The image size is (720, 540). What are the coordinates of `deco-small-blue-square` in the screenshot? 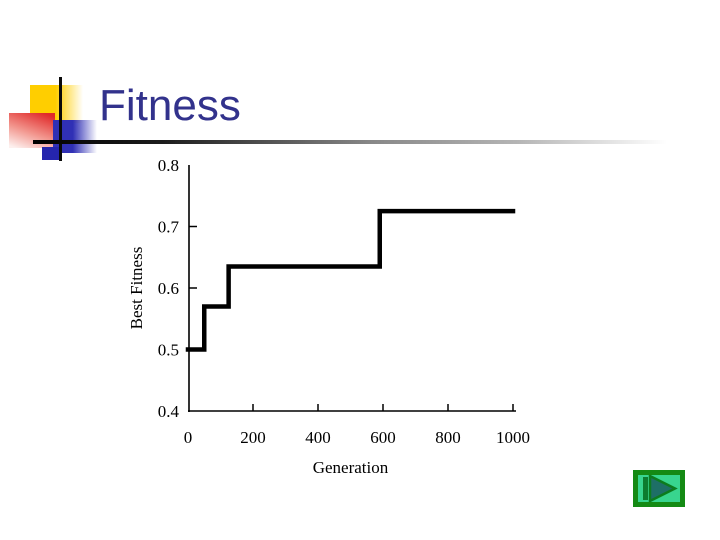 It's located at (51, 153).